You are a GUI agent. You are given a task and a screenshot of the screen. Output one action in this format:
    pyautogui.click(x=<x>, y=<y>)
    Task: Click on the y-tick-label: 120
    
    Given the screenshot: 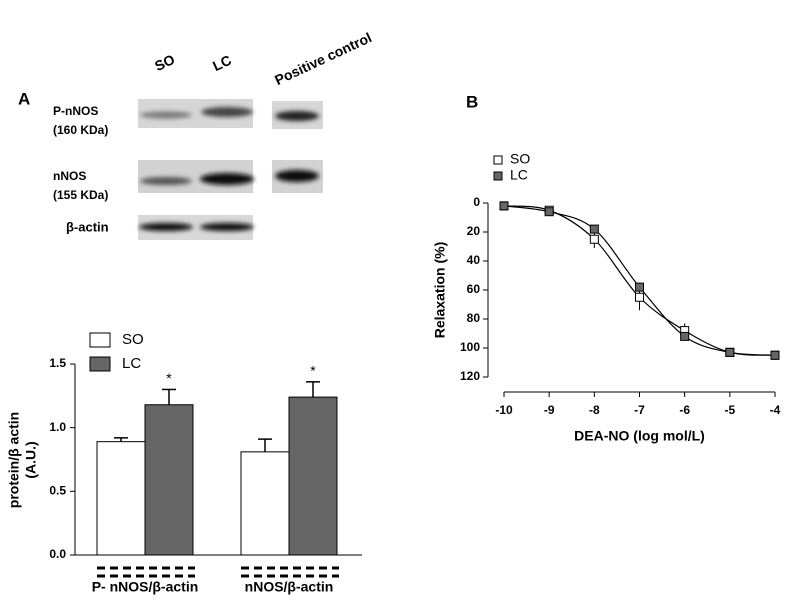 What is the action you would take?
    pyautogui.click(x=470, y=376)
    